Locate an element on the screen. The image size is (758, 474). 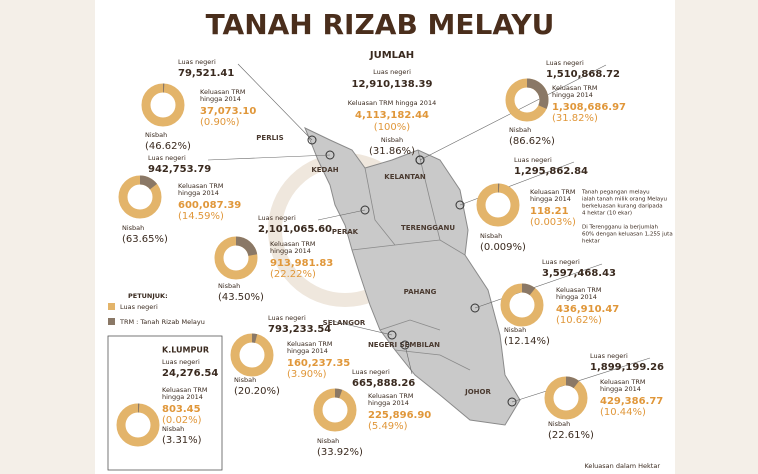
trm-value: 803.45 is located at coordinates (181, 409).